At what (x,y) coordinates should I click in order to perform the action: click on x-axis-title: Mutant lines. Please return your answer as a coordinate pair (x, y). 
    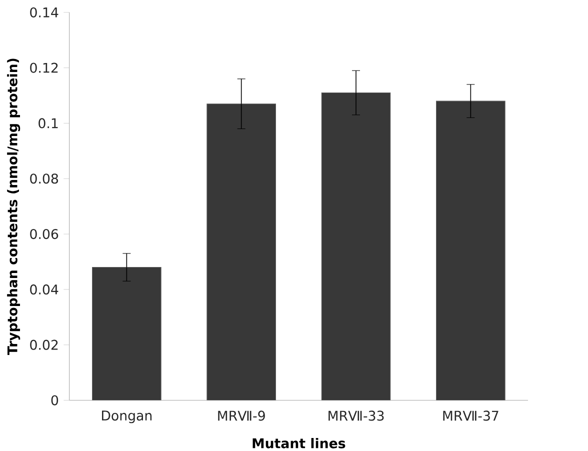
    Looking at the image, I should click on (299, 443).